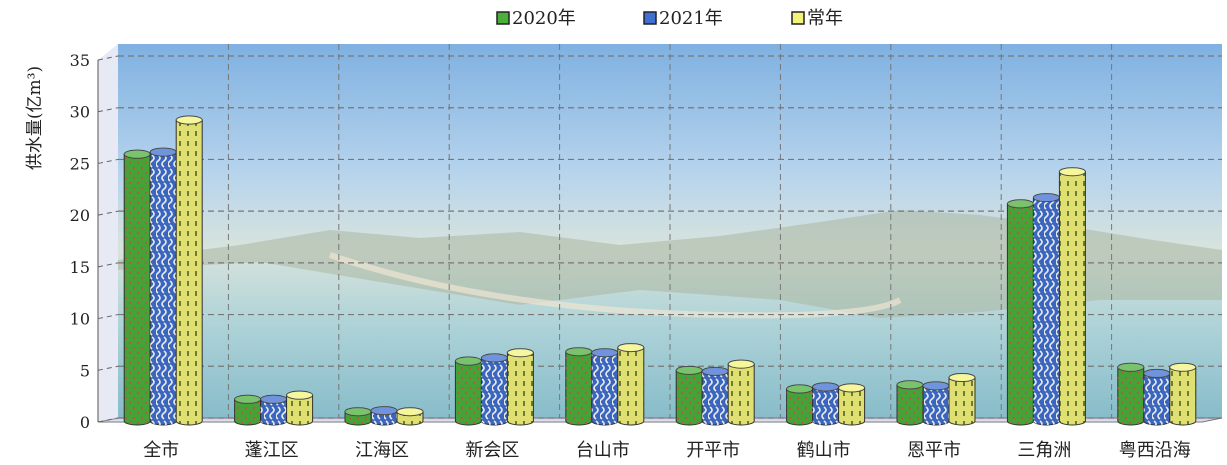 The width and height of the screenshot is (1227, 465). I want to click on y-tick-labels: 0 5 10 15 20 25 30 35, so click(80, 241).